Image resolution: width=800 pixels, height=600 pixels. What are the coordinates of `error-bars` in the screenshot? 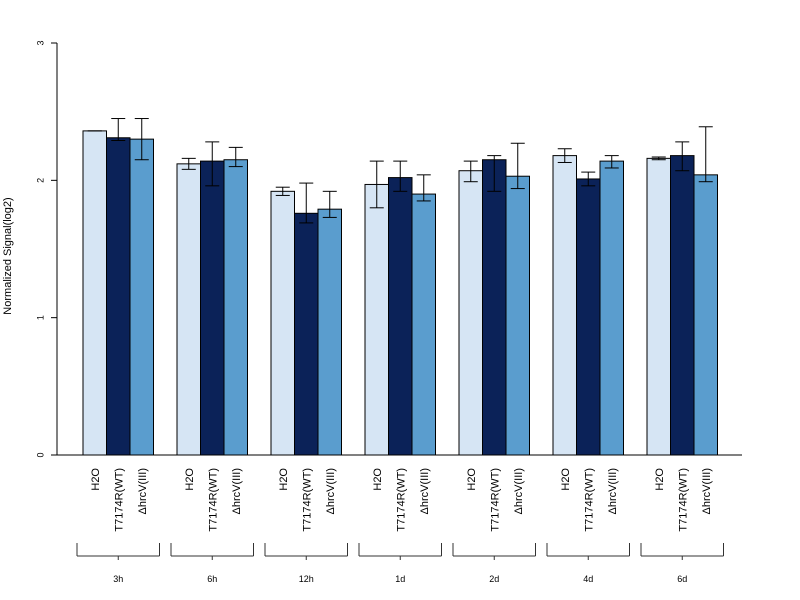 It's located at (400, 171).